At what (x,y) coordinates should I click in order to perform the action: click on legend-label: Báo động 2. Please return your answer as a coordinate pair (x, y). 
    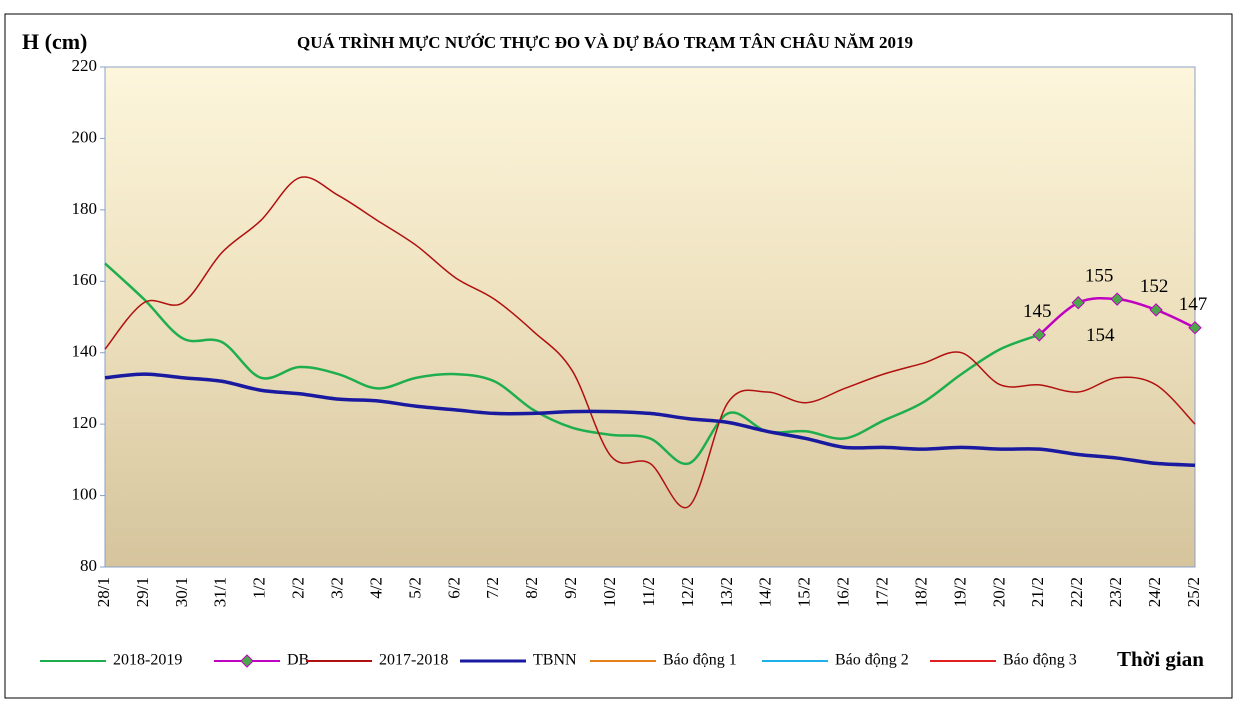
    Looking at the image, I should click on (872, 660).